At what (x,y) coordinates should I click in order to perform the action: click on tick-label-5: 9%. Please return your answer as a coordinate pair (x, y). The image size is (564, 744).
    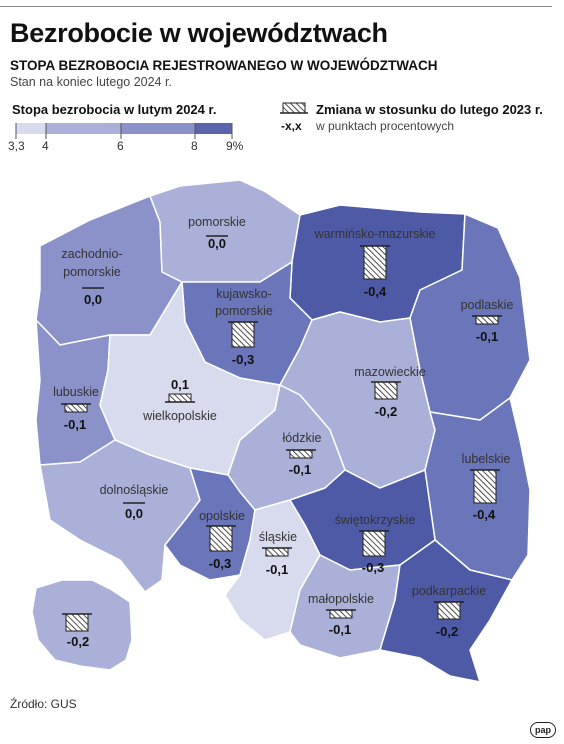
    Looking at the image, I should click on (235, 146).